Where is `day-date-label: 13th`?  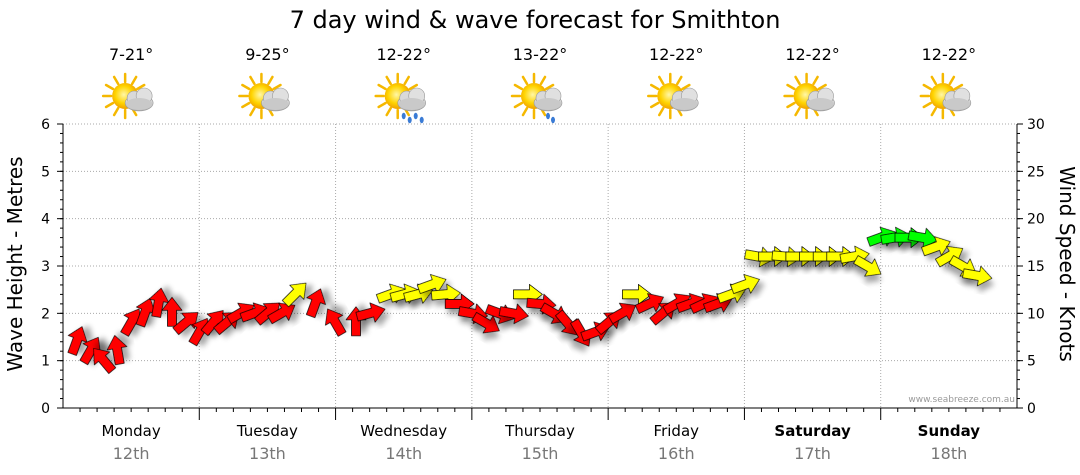 day-date-label: 13th is located at coordinates (267, 453).